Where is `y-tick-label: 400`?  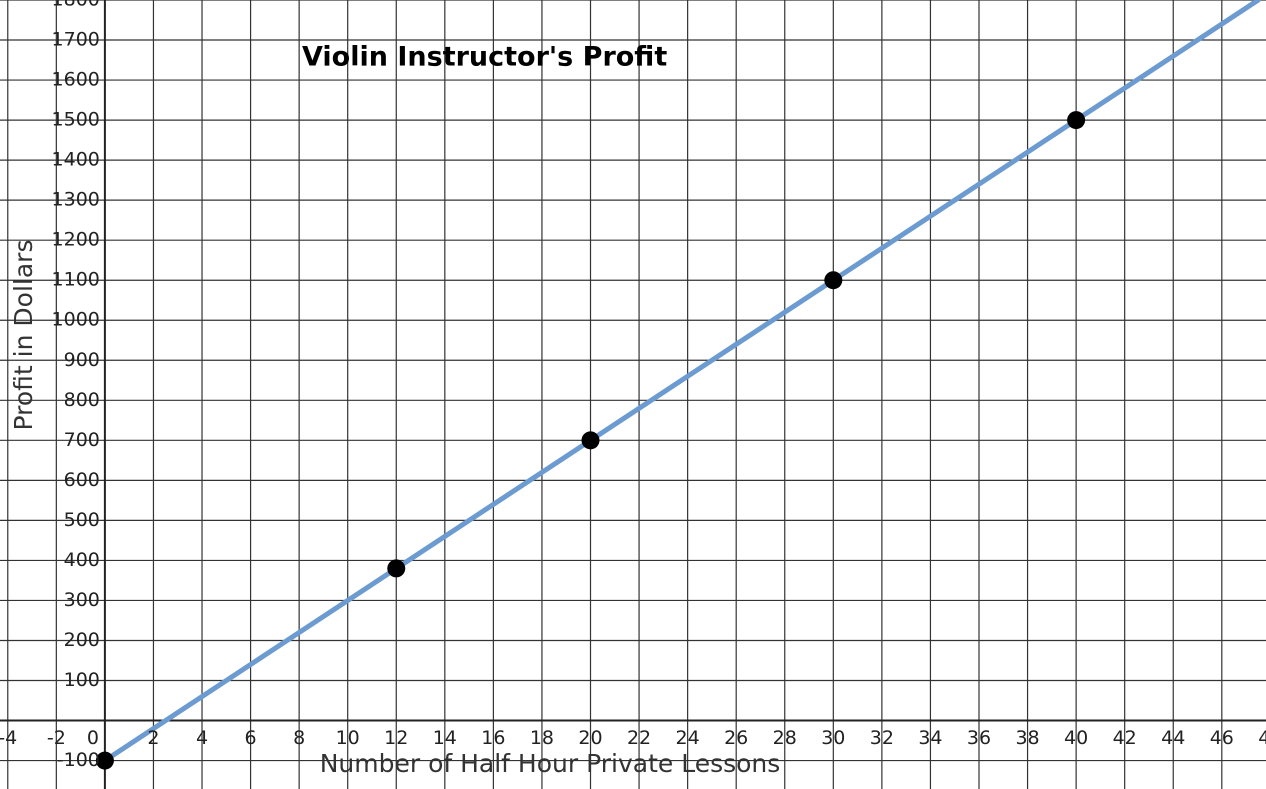 y-tick-label: 400 is located at coordinates (82, 560).